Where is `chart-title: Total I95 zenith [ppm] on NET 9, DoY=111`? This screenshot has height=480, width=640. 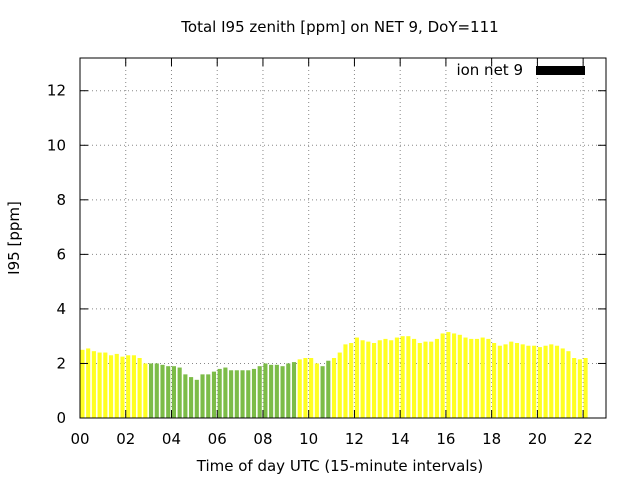
chart-title: Total I95 zenith [ppm] on NET 9, DoY=111 is located at coordinates (339, 27).